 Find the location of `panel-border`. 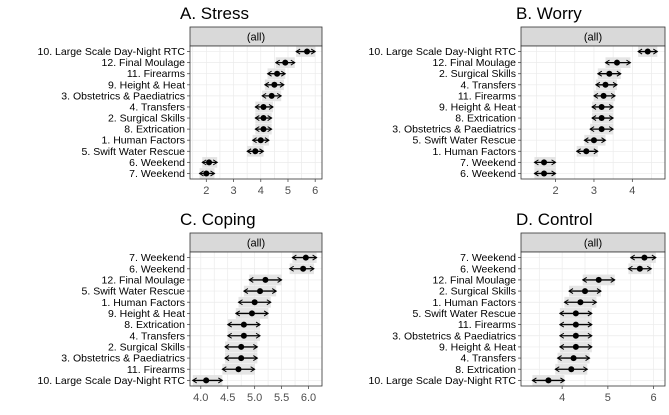

panel-border is located at coordinates (256, 319).